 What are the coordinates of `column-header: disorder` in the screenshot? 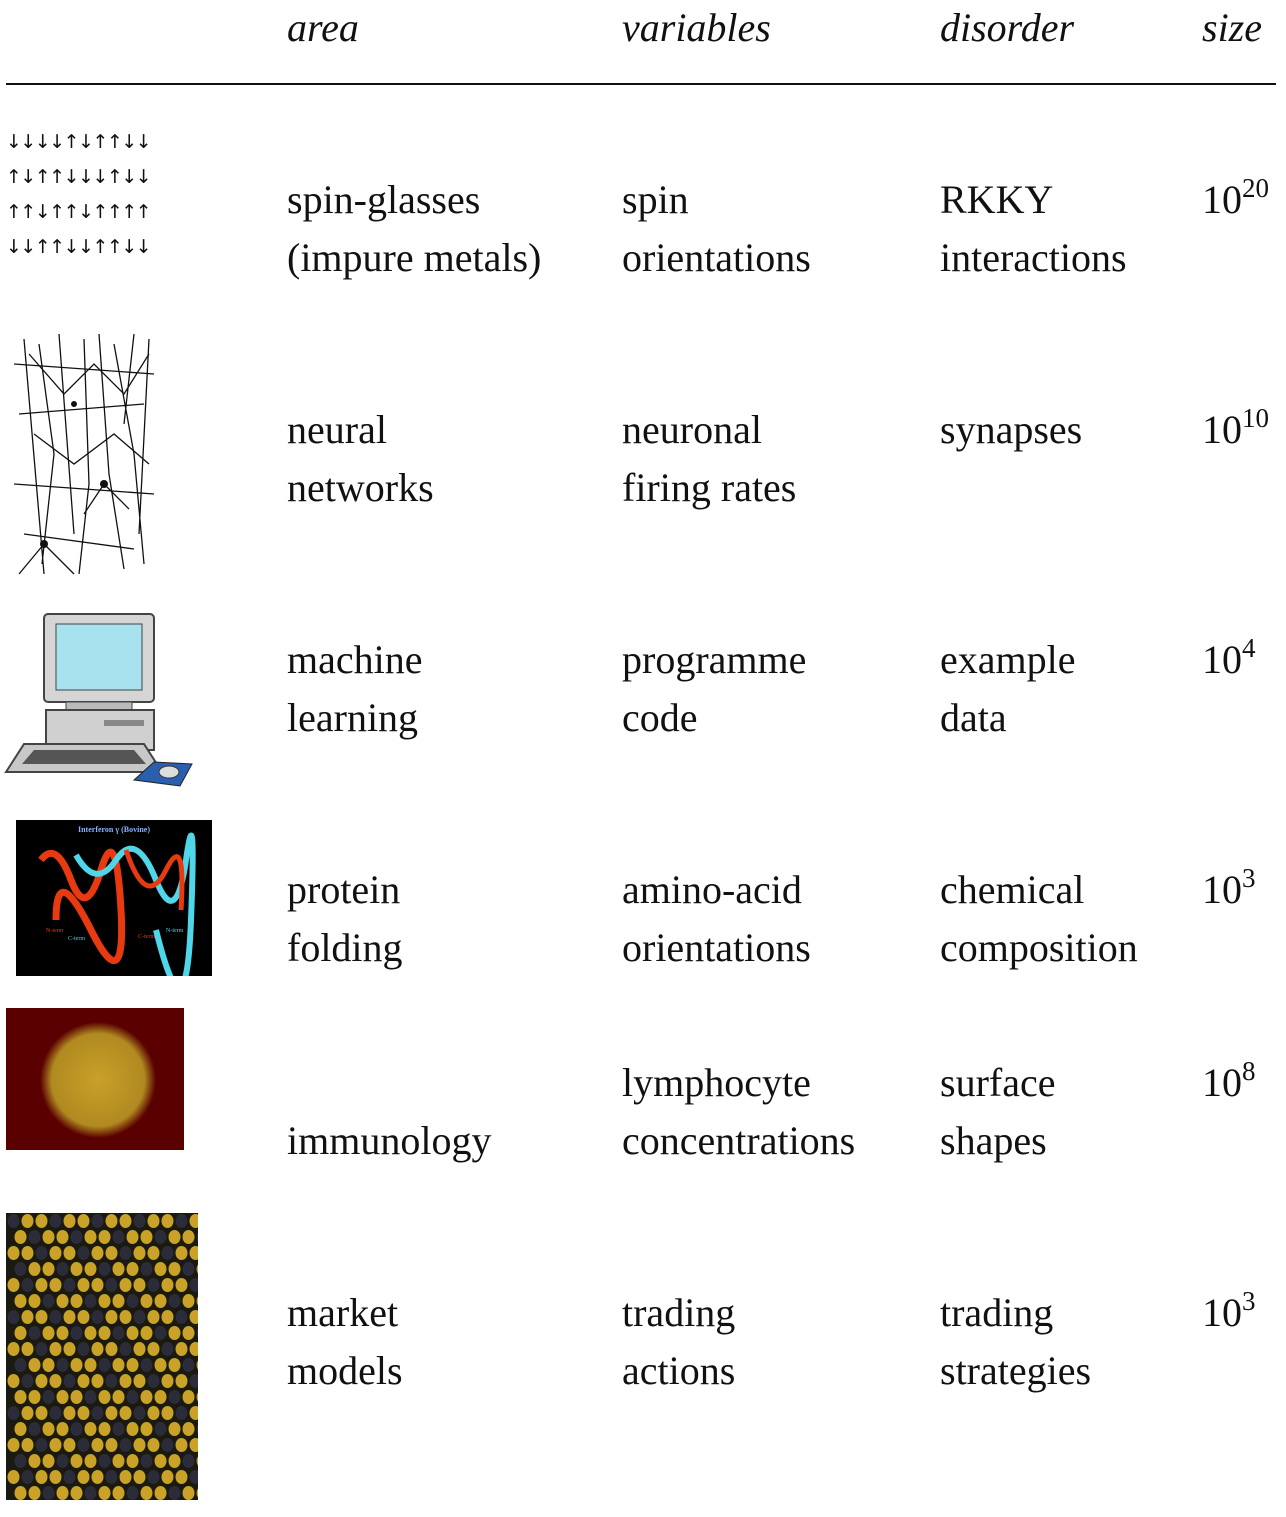 It's located at (1007, 27).